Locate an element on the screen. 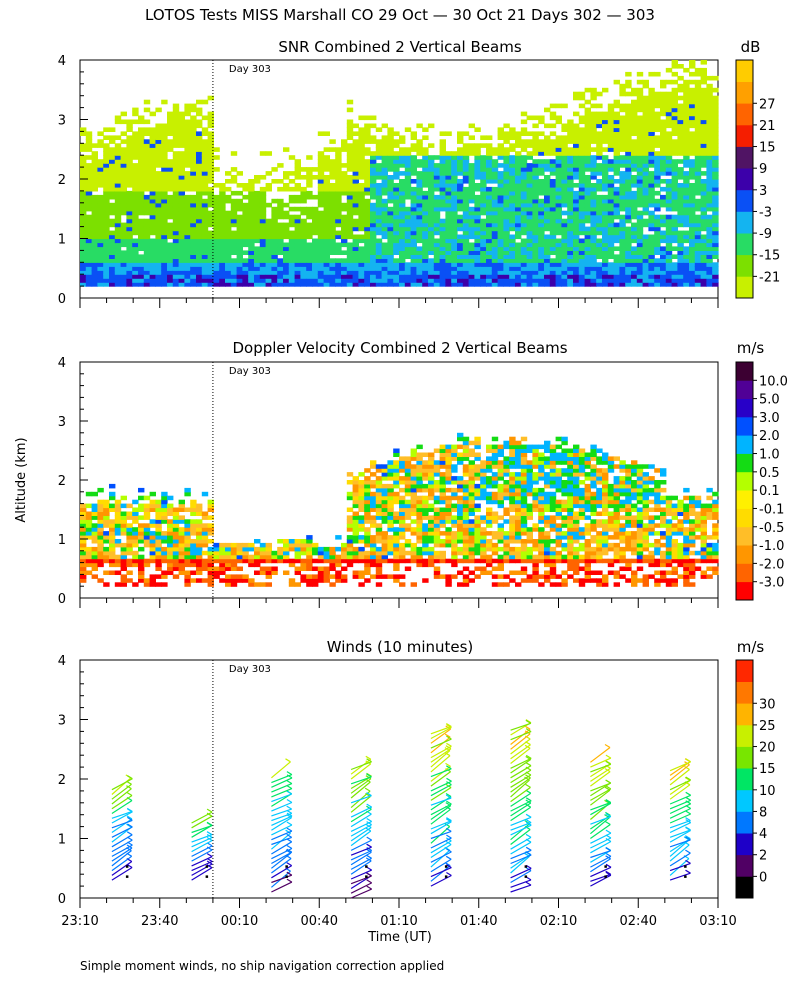 This screenshot has height=1000, width=800. colorbar-swatch is located at coordinates (744, 200).